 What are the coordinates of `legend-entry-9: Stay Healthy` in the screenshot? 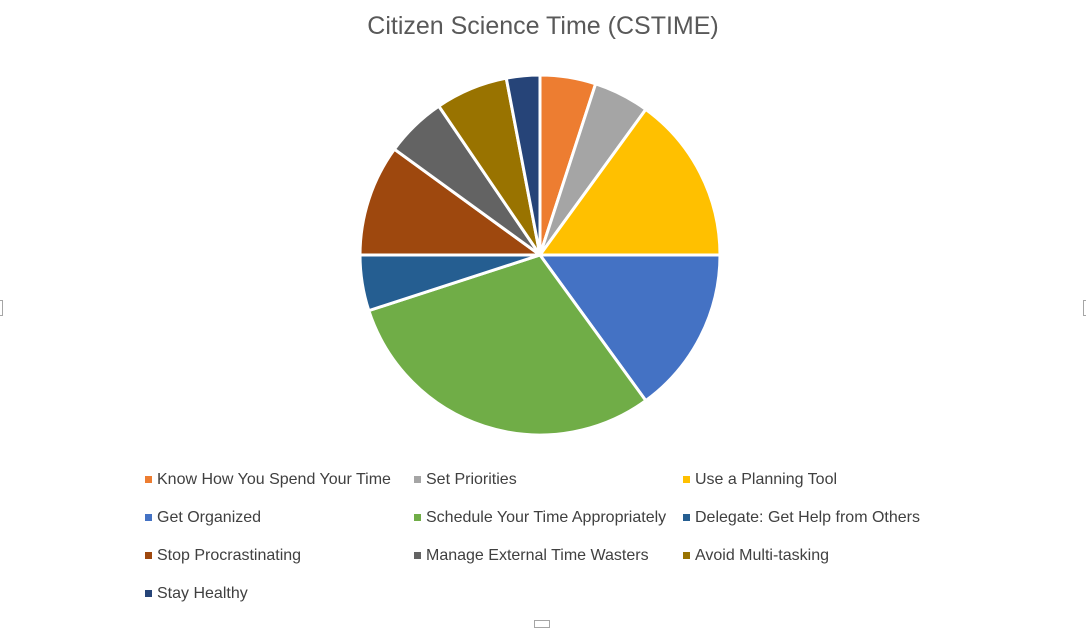 It's located at (279, 593).